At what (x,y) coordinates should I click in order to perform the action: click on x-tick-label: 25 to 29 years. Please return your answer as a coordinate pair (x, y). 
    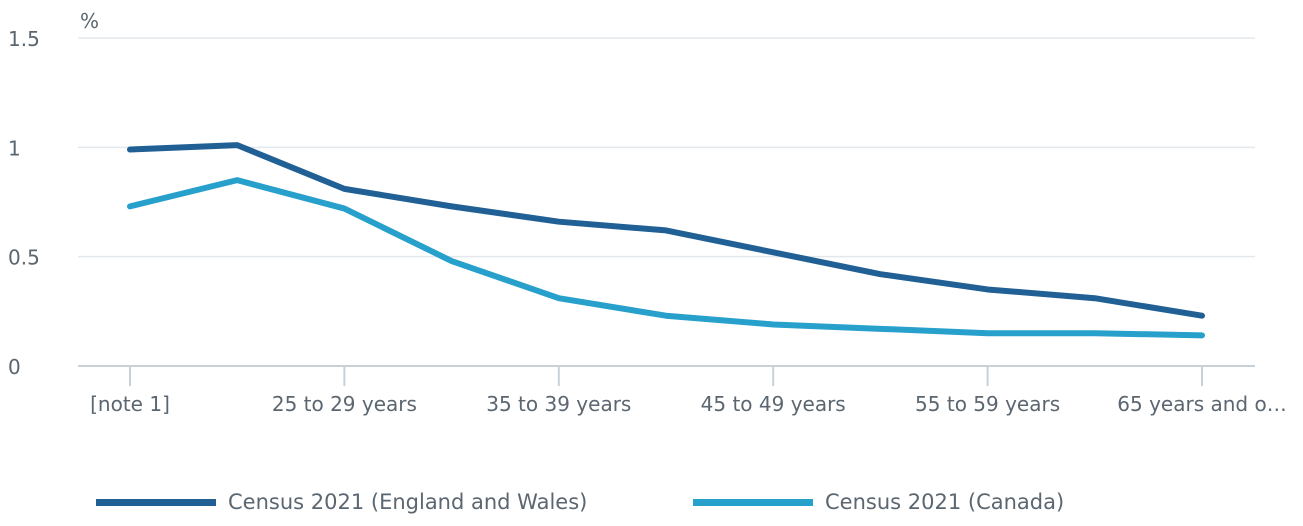
    Looking at the image, I should click on (344, 404).